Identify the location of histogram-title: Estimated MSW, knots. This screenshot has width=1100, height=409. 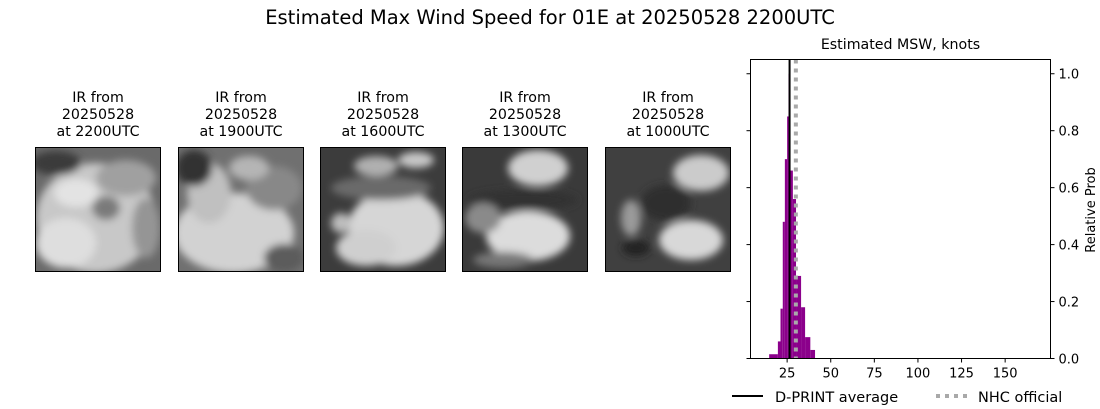
(900, 45).